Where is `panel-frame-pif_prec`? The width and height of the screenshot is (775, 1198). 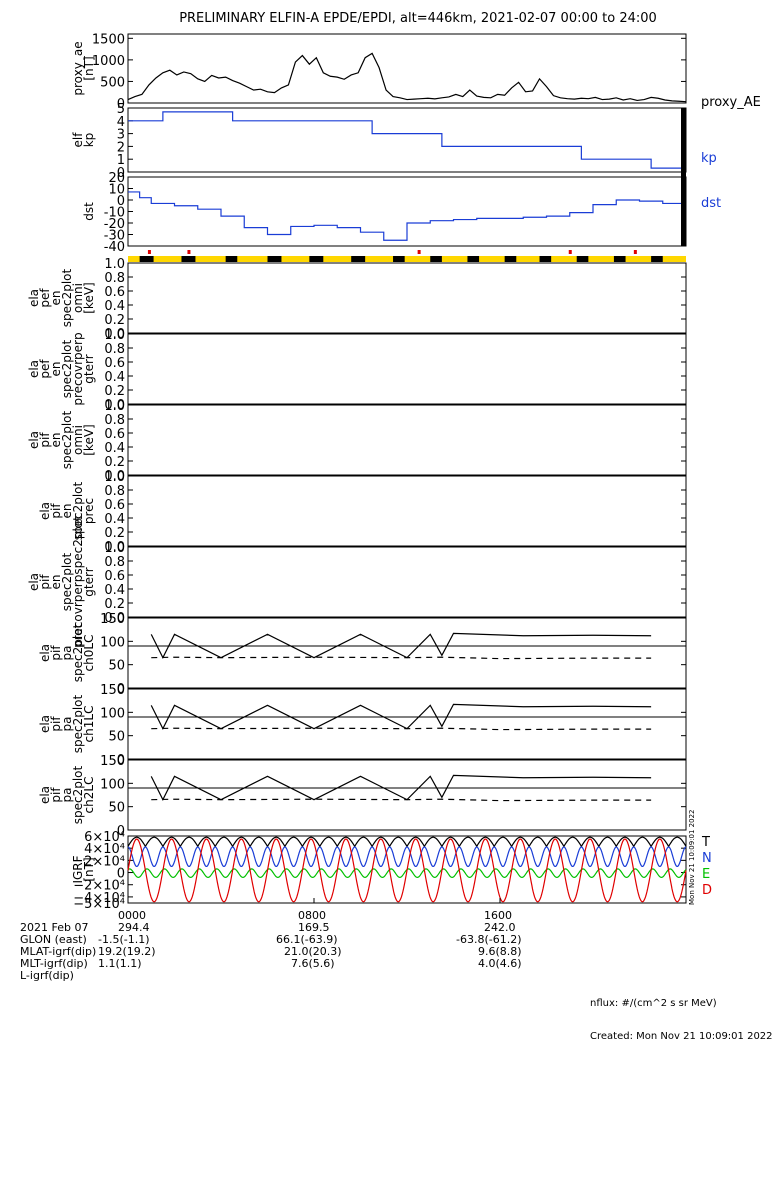 panel-frame-pif_prec is located at coordinates (407, 511).